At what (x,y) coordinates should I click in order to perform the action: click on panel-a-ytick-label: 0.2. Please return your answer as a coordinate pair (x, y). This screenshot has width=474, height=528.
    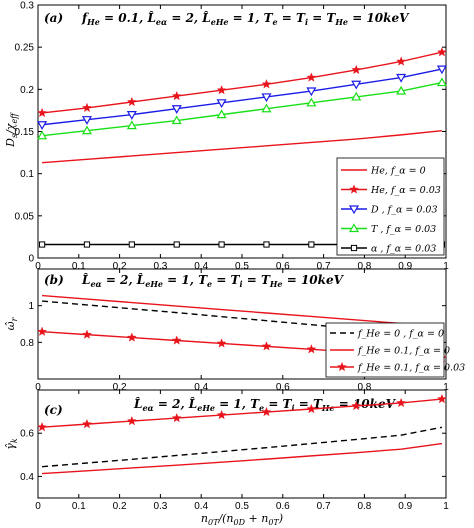
    Looking at the image, I should click on (27, 90).